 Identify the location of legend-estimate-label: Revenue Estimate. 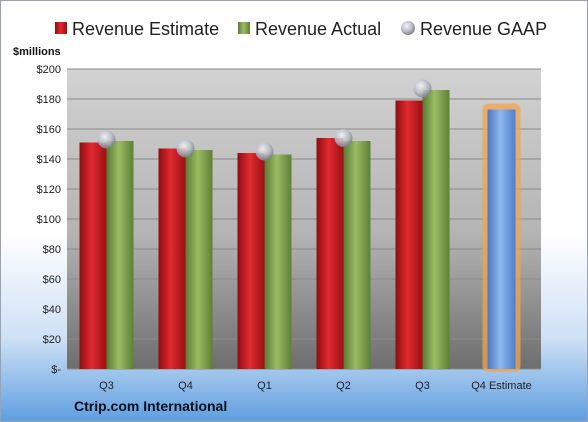
(145, 29).